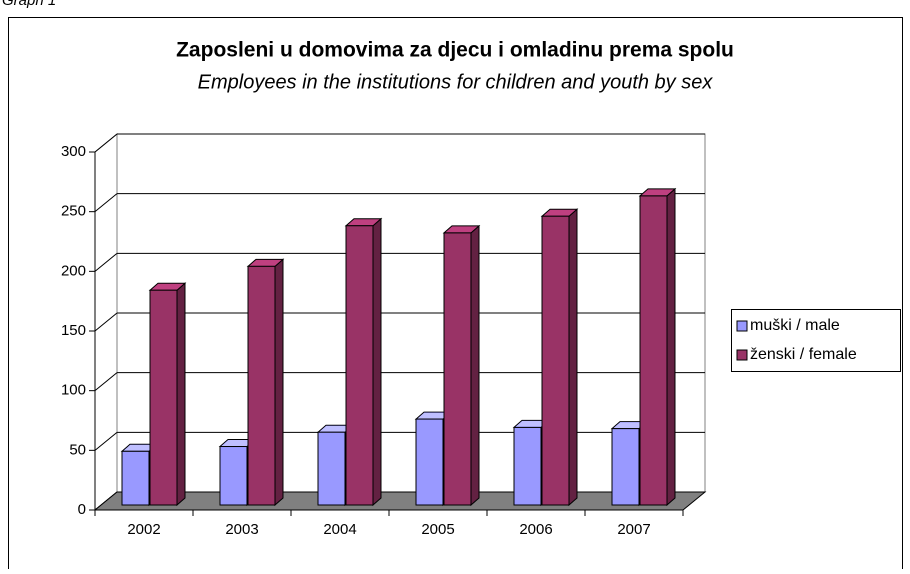 The image size is (910, 574). I want to click on y-tick-label: 150, so click(73, 330).